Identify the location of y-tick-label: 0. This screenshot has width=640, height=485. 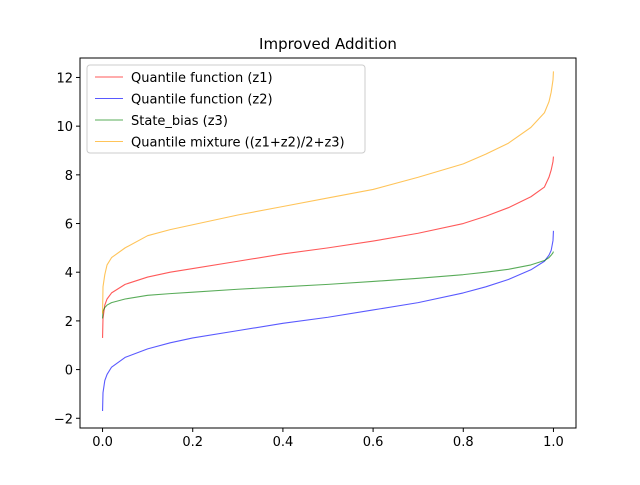
(69, 371).